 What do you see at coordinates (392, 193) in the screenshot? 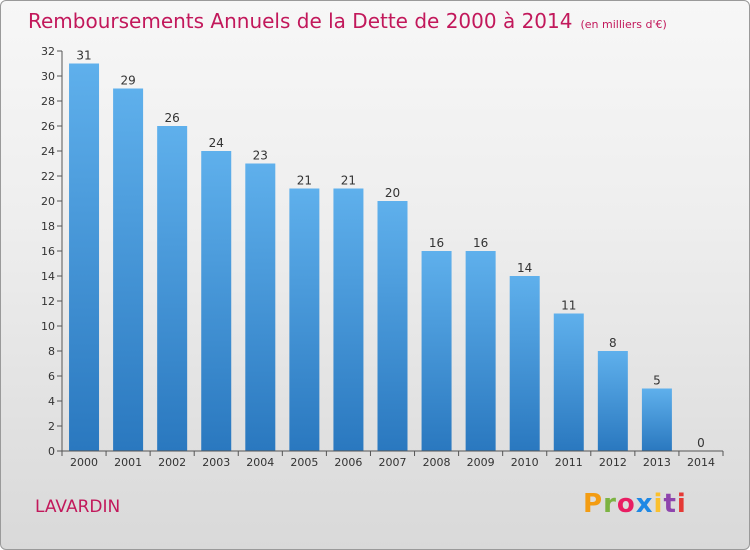
I see `bar-value-label: 20` at bounding box center [392, 193].